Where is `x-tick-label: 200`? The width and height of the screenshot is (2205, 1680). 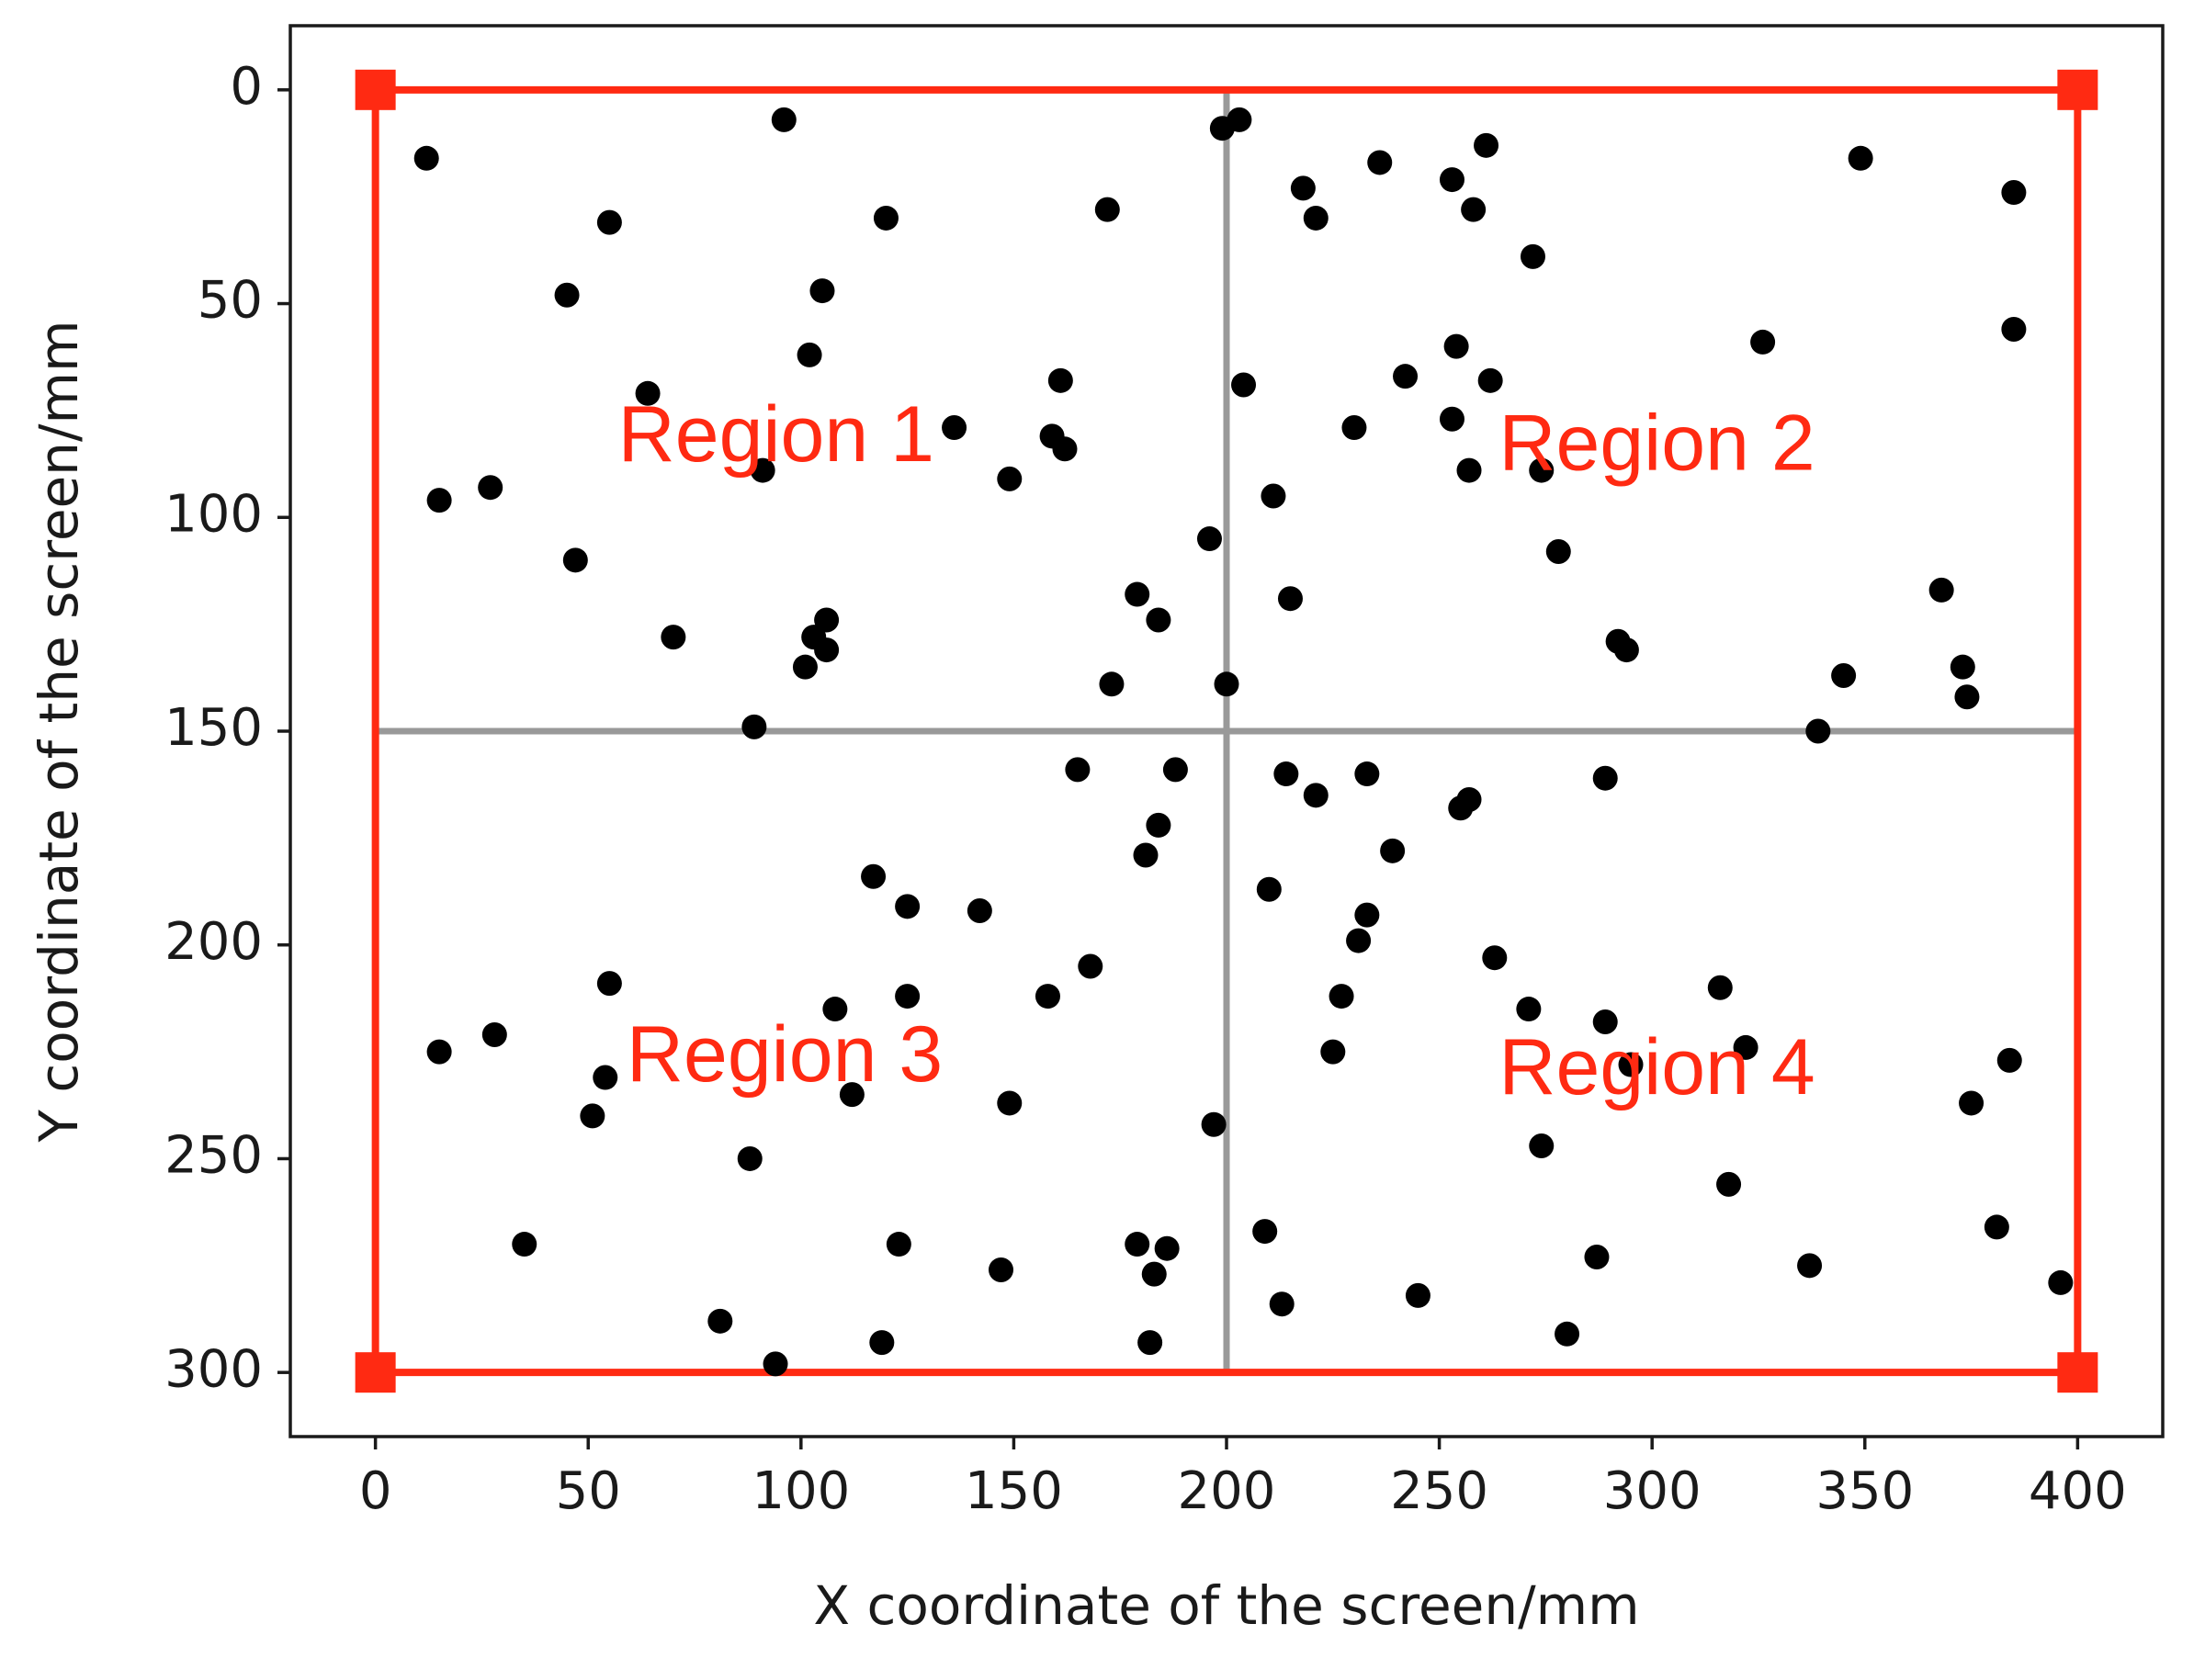 x-tick-label: 200 is located at coordinates (1227, 1491).